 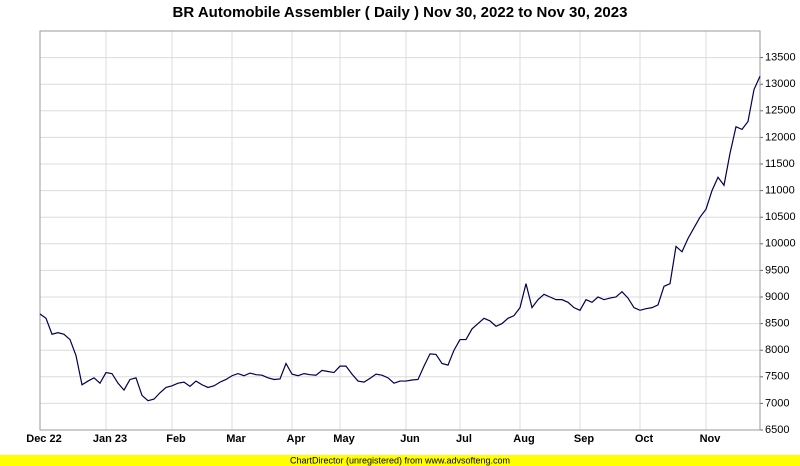 I want to click on y-tick-label: 9500, so click(x=777, y=270).